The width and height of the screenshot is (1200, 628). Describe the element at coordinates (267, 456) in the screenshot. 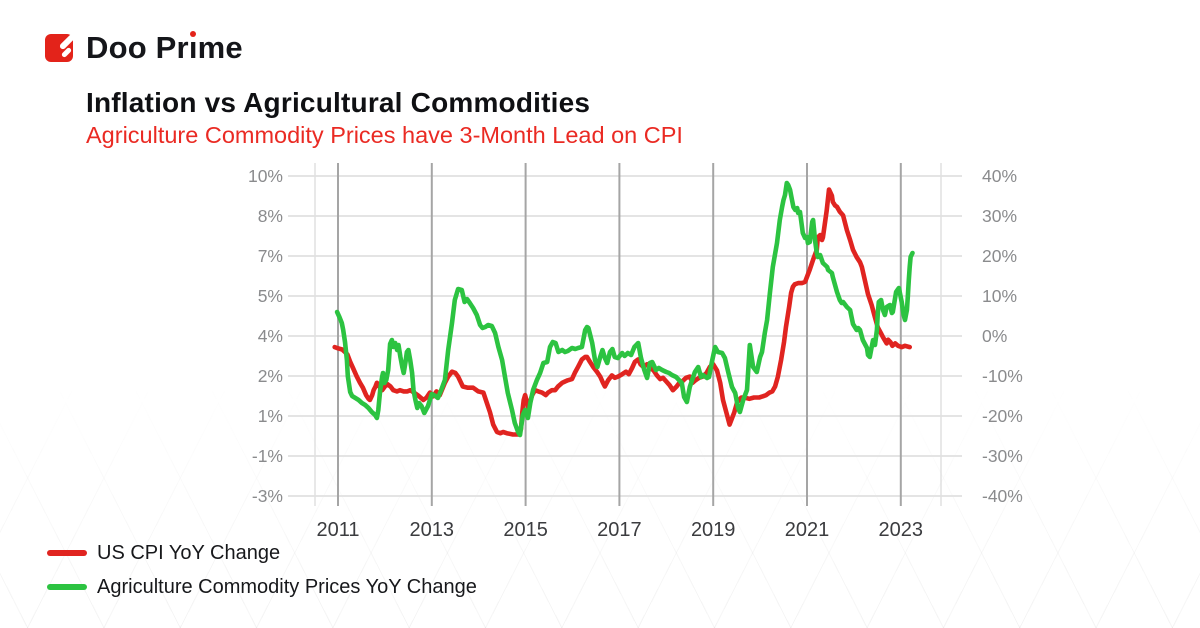

I see `y-left-tick-label: -1%` at that location.